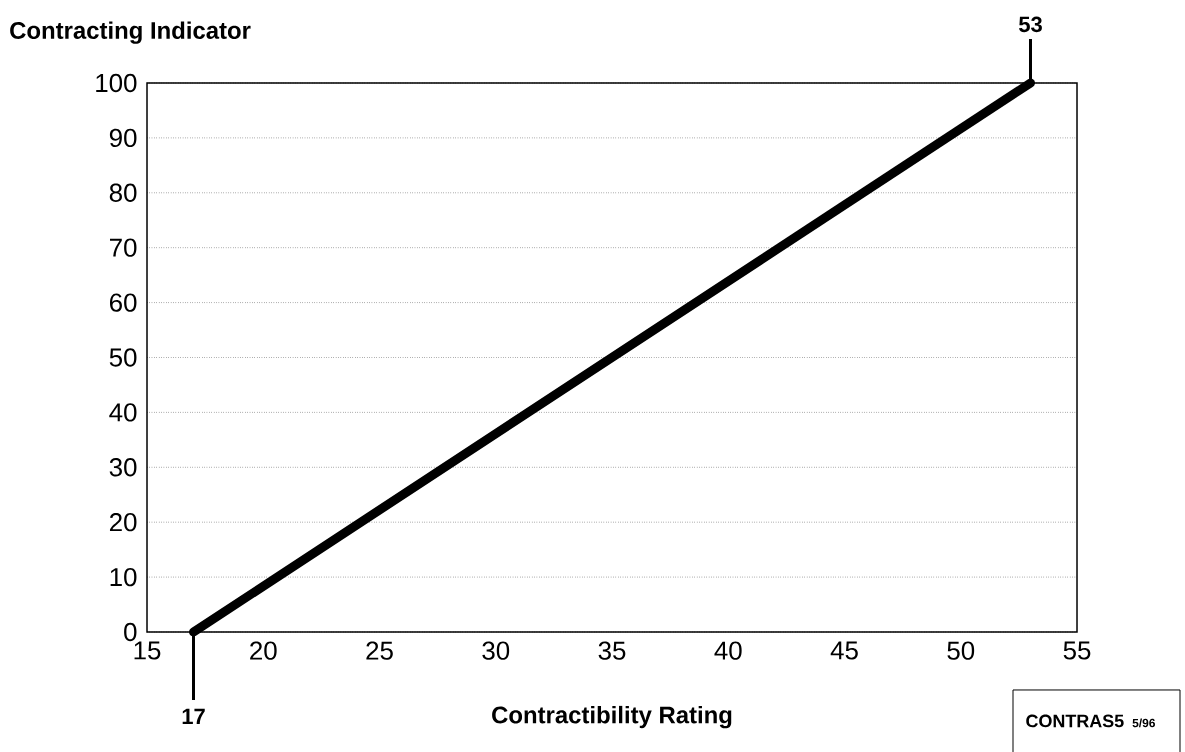  Describe the element at coordinates (123, 357) in the screenshot. I see `y-tick-label: 50` at that location.